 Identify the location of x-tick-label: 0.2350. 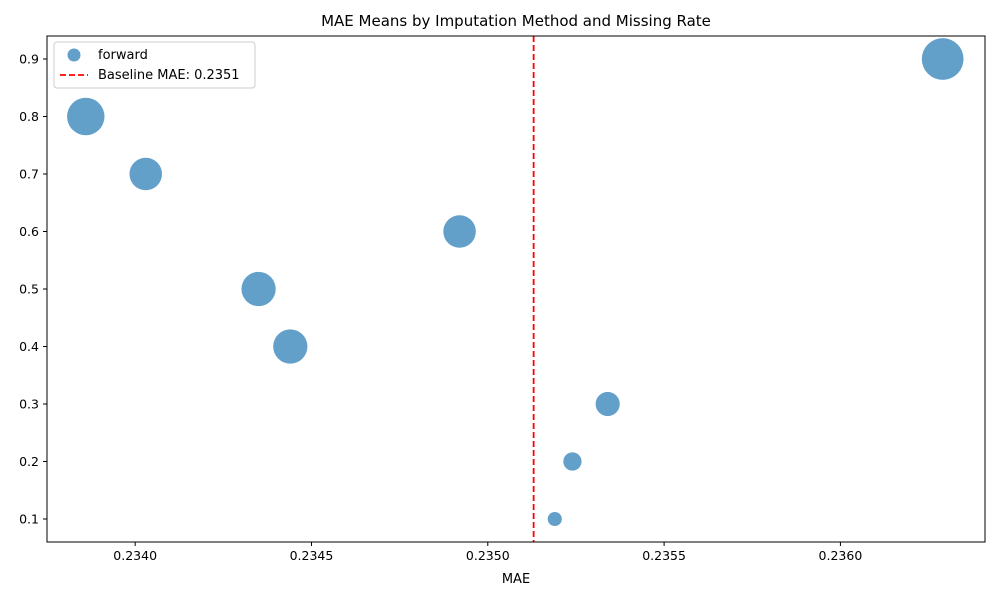
(488, 555).